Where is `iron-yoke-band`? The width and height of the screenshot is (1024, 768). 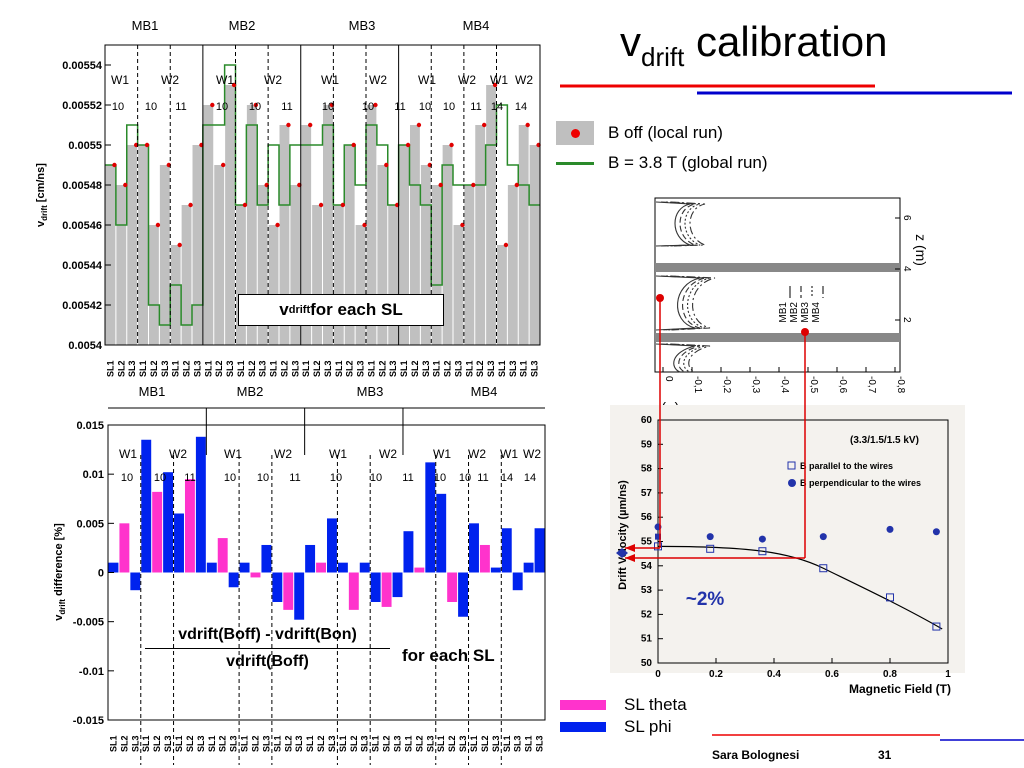 iron-yoke-band is located at coordinates (777, 337).